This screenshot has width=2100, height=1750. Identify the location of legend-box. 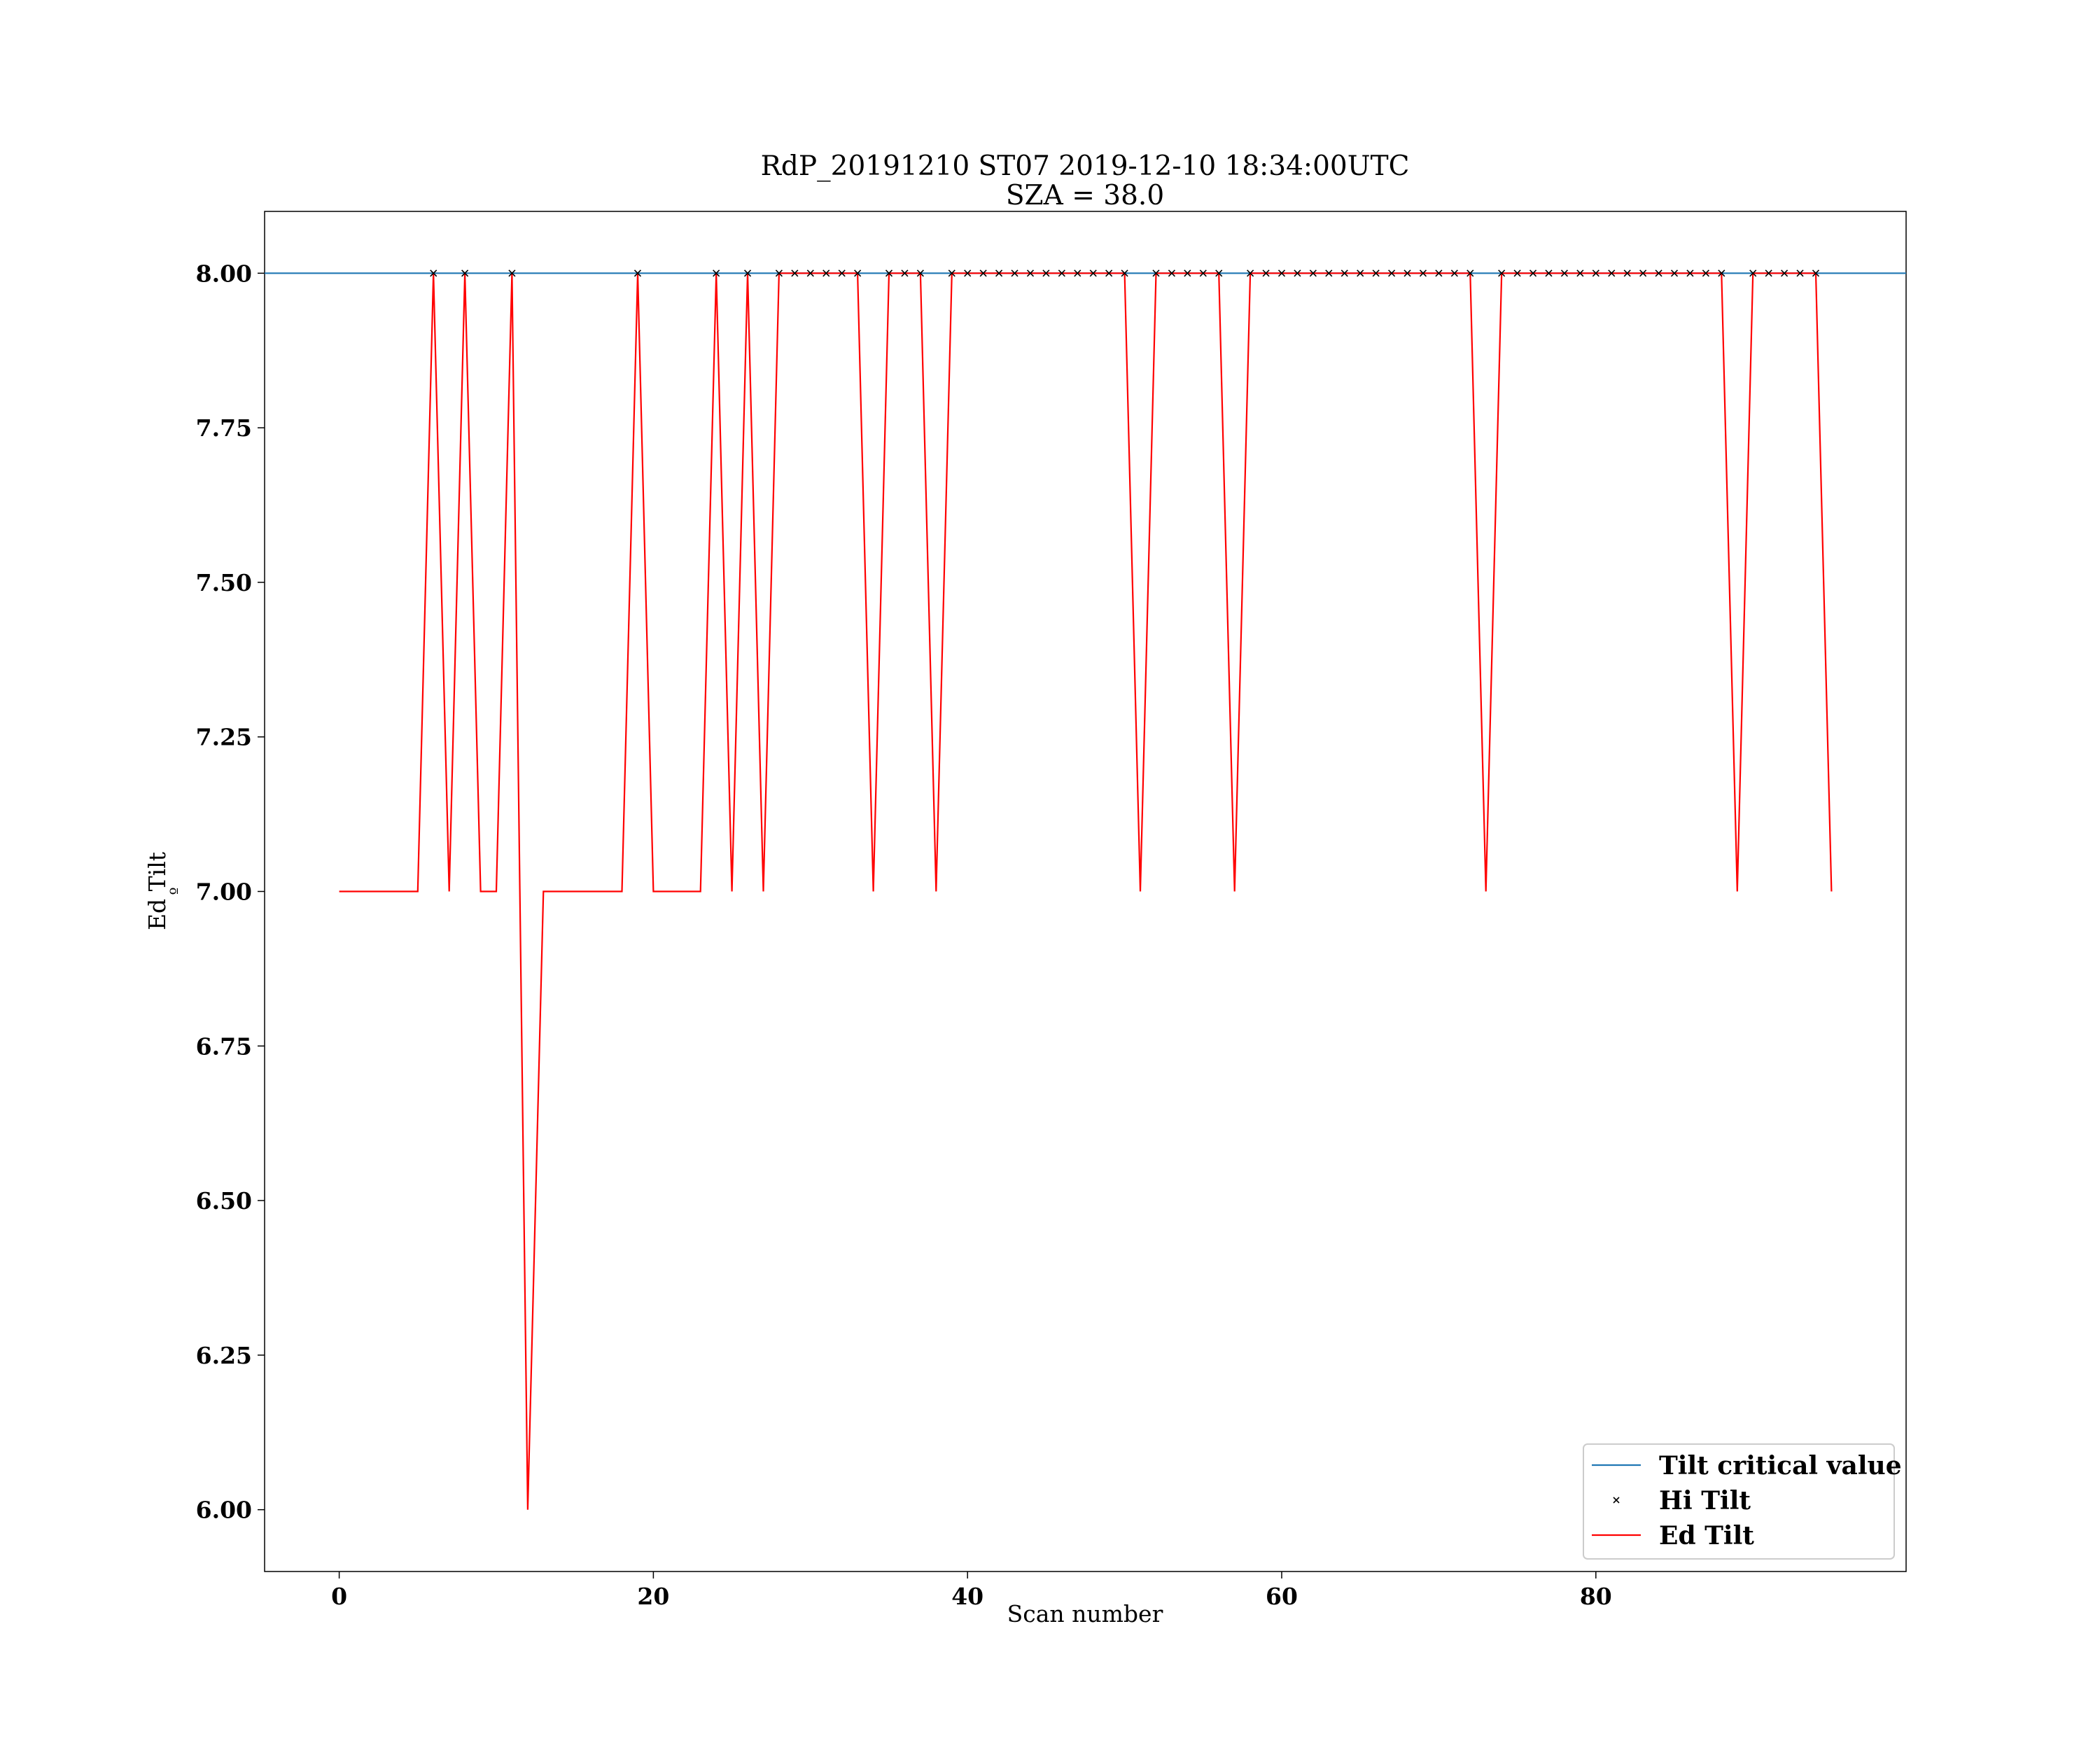
(1739, 1501).